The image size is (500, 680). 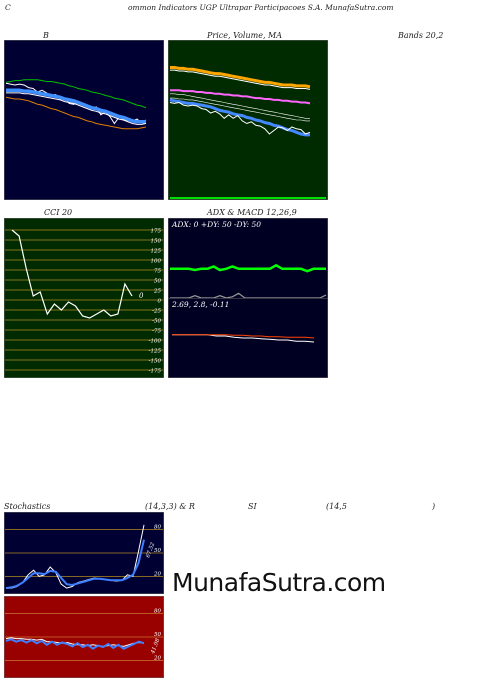 I want to click on cci-tick-label: 0, so click(x=160, y=302).